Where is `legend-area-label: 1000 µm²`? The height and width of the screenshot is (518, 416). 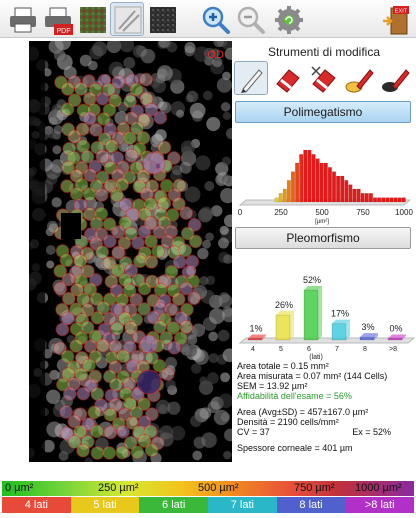 legend-area-label: 1000 µm² is located at coordinates (378, 488).